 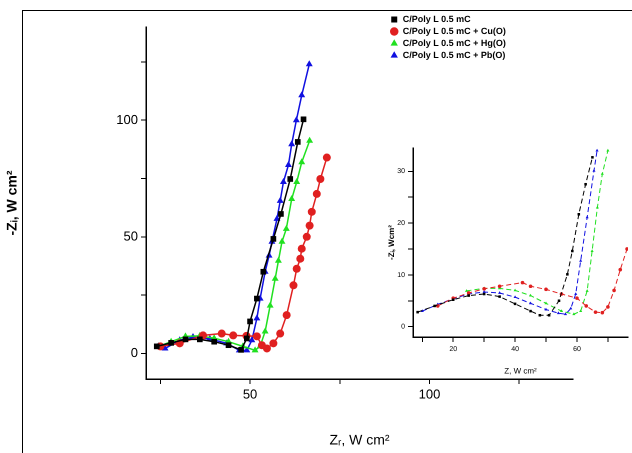 What do you see at coordinates (537, 232) in the screenshot?
I see `line-series` at bounding box center [537, 232].